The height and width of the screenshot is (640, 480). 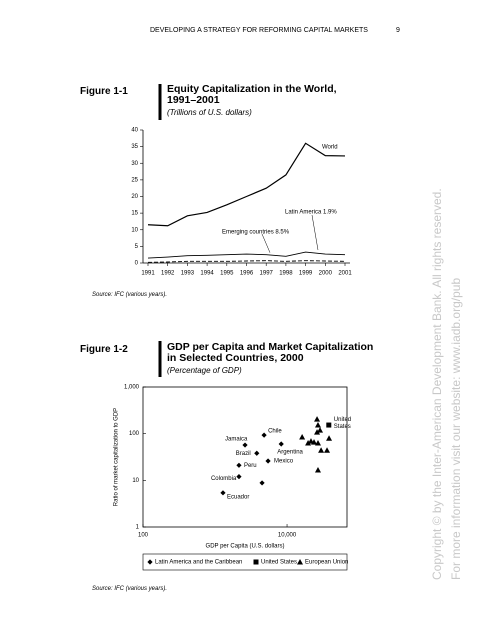 I want to click on legend-label: European Union, so click(x=326, y=563).